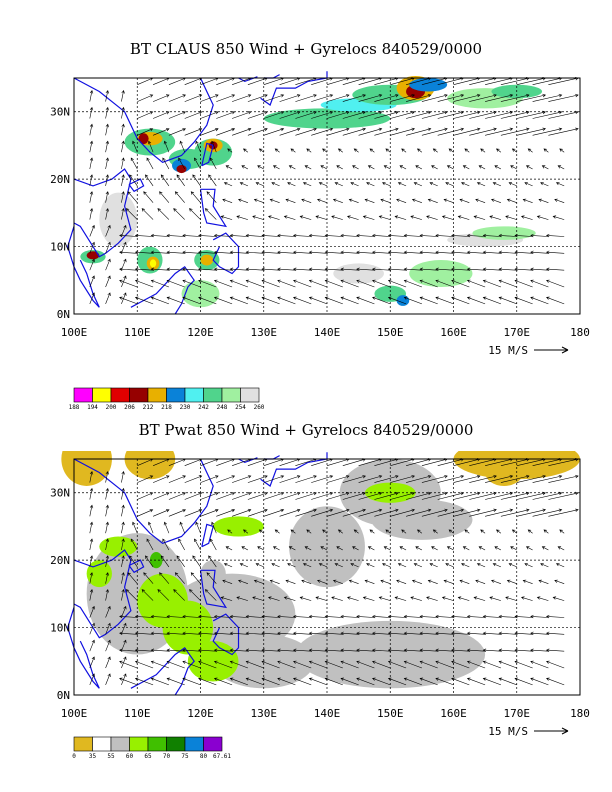 Image resolution: width=612 pixels, height=792 pixels. What do you see at coordinates (74, 756) in the screenshot?
I see `colorbar-label: 0` at bounding box center [74, 756].